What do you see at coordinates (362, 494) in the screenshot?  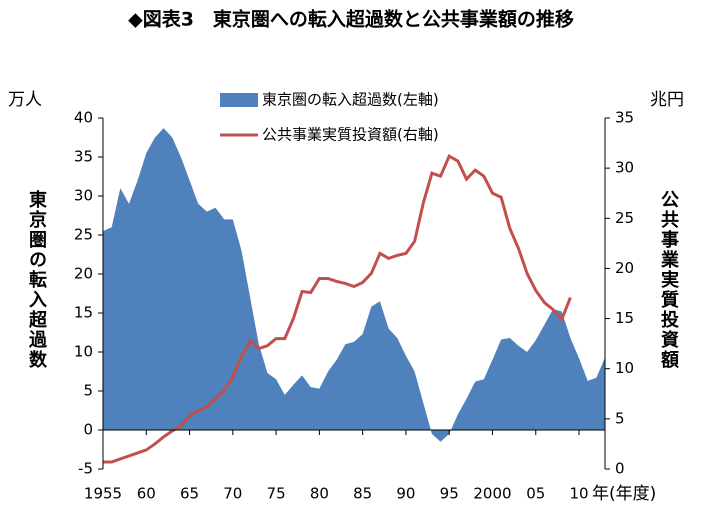 I see `x-tick-label: 85` at bounding box center [362, 494].